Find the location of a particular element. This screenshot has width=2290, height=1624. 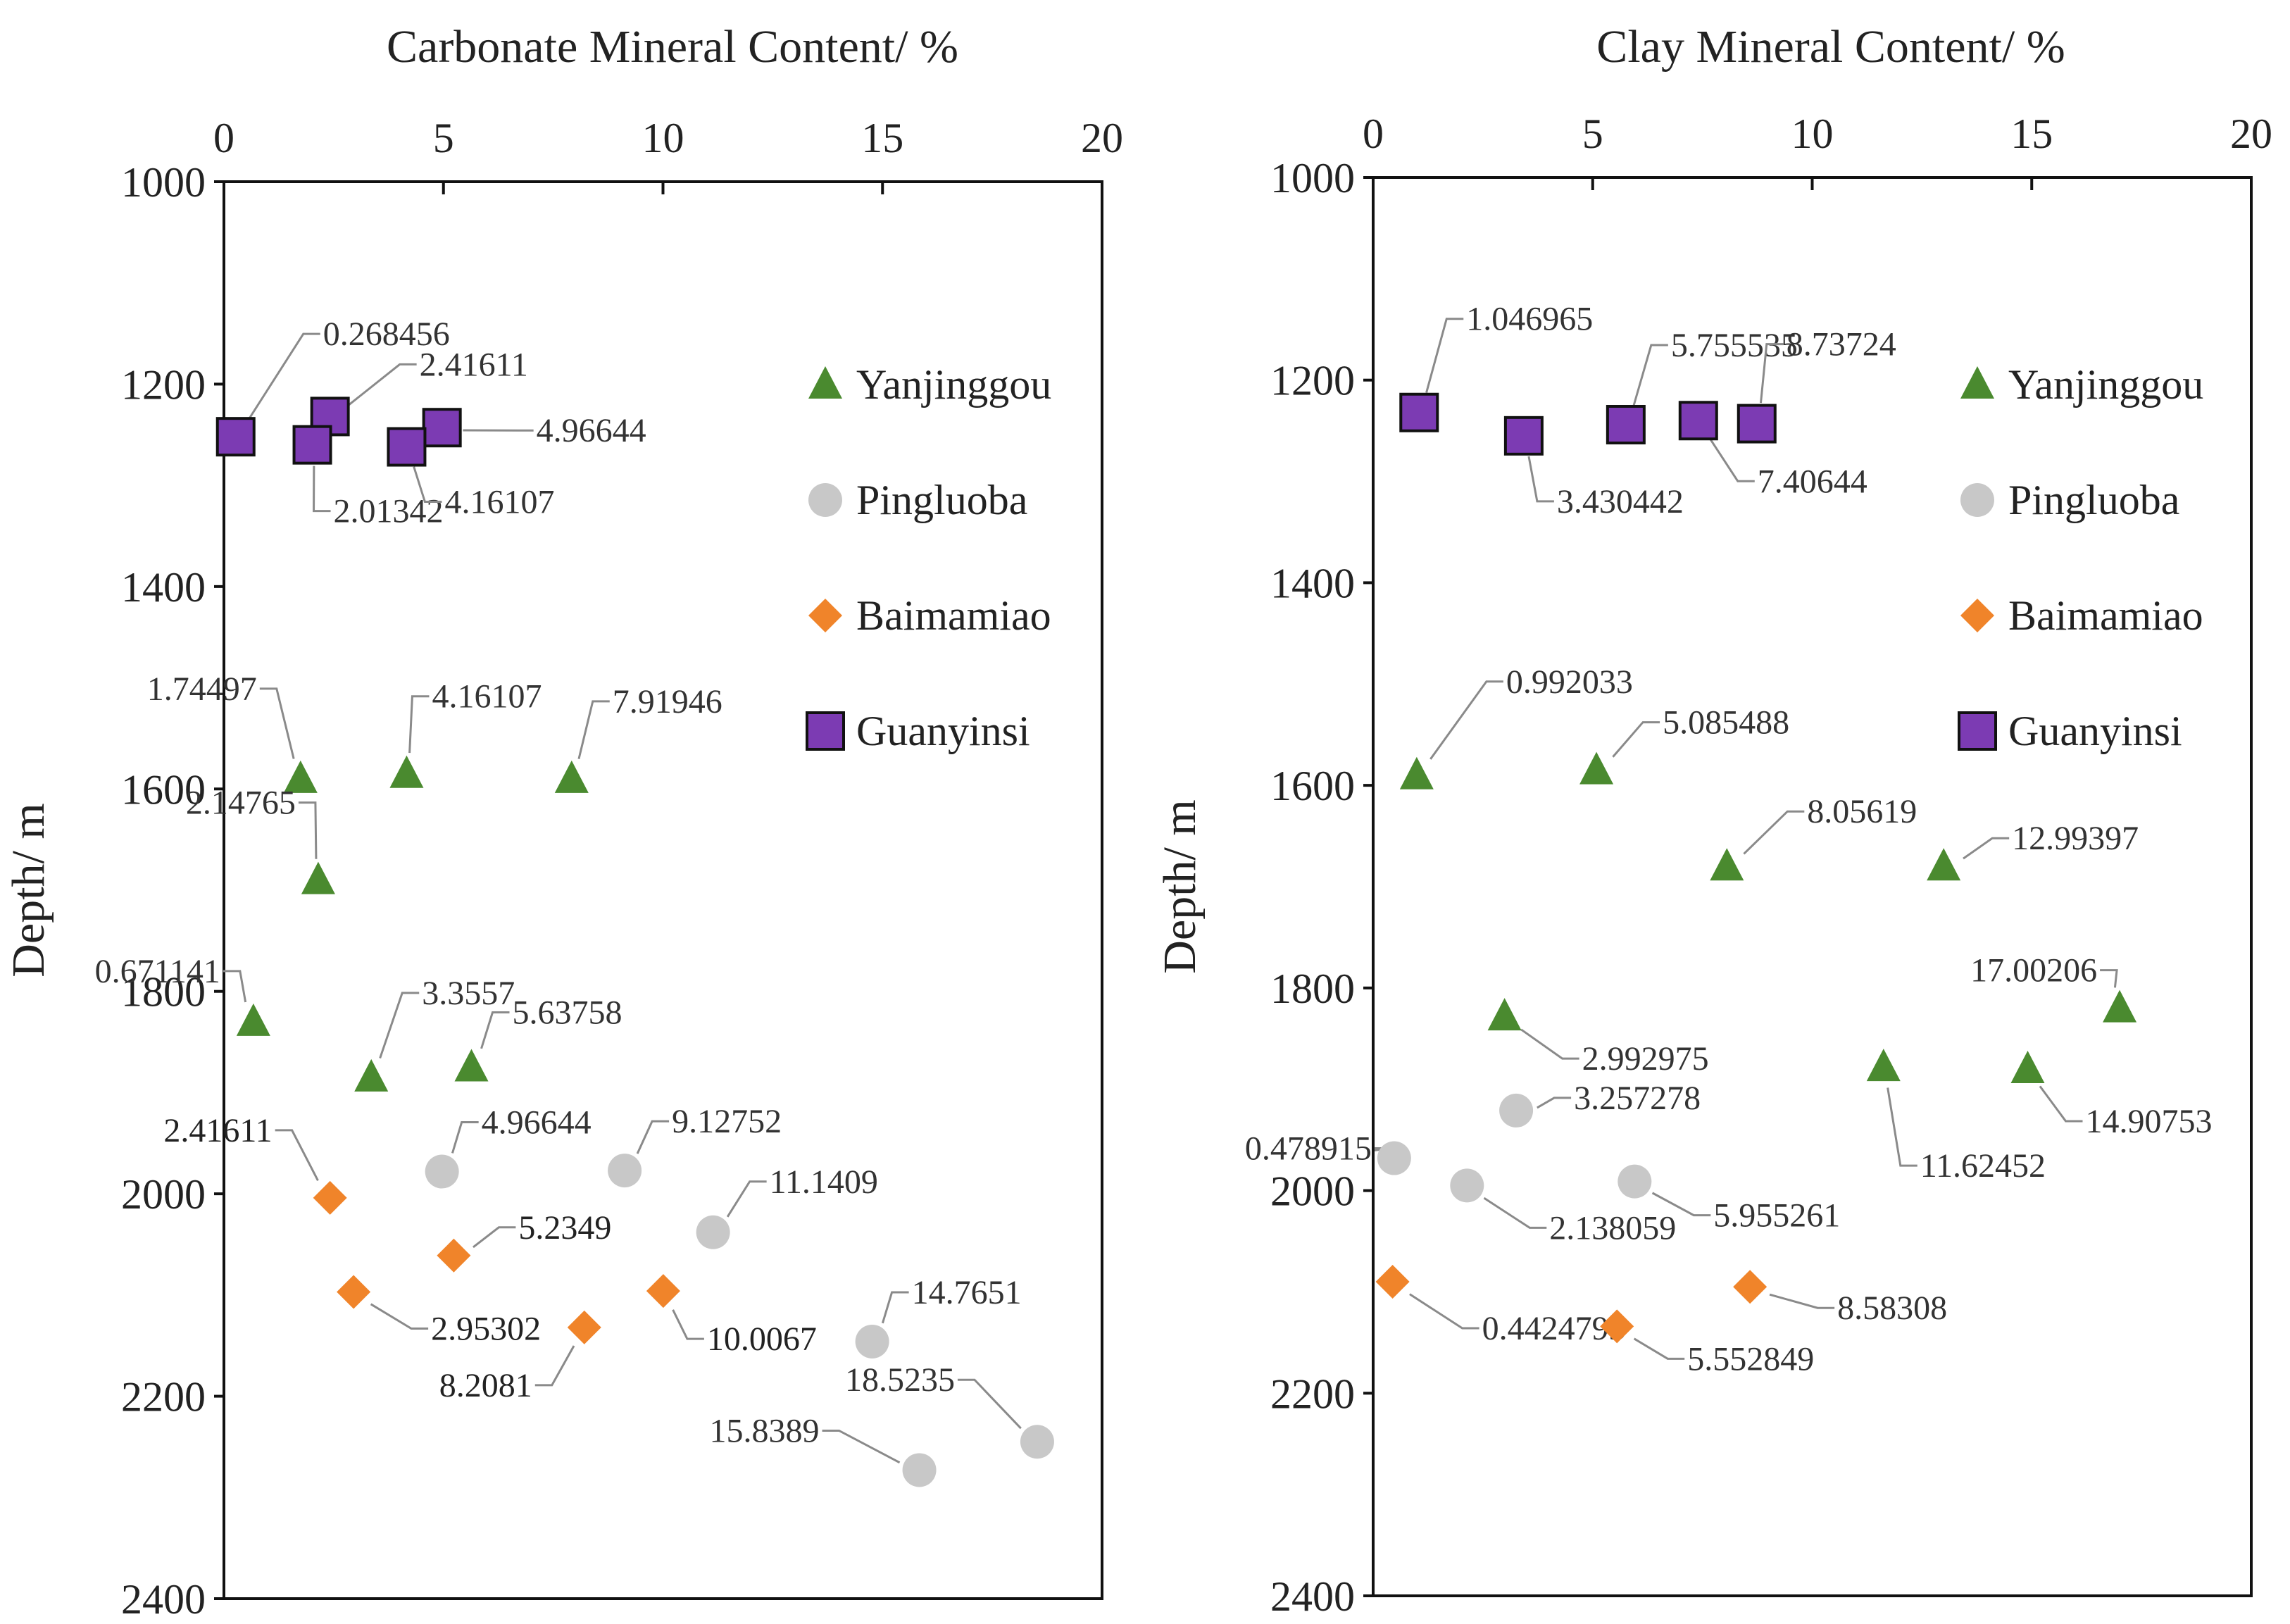

y-tick-label: 1400 is located at coordinates (163, 587).